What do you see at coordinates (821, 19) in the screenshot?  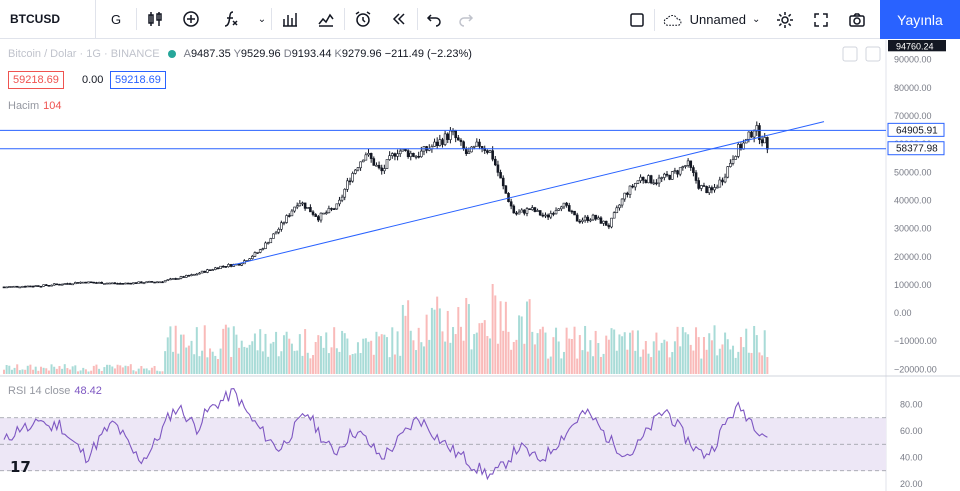 I see `fullscreen-button` at bounding box center [821, 19].